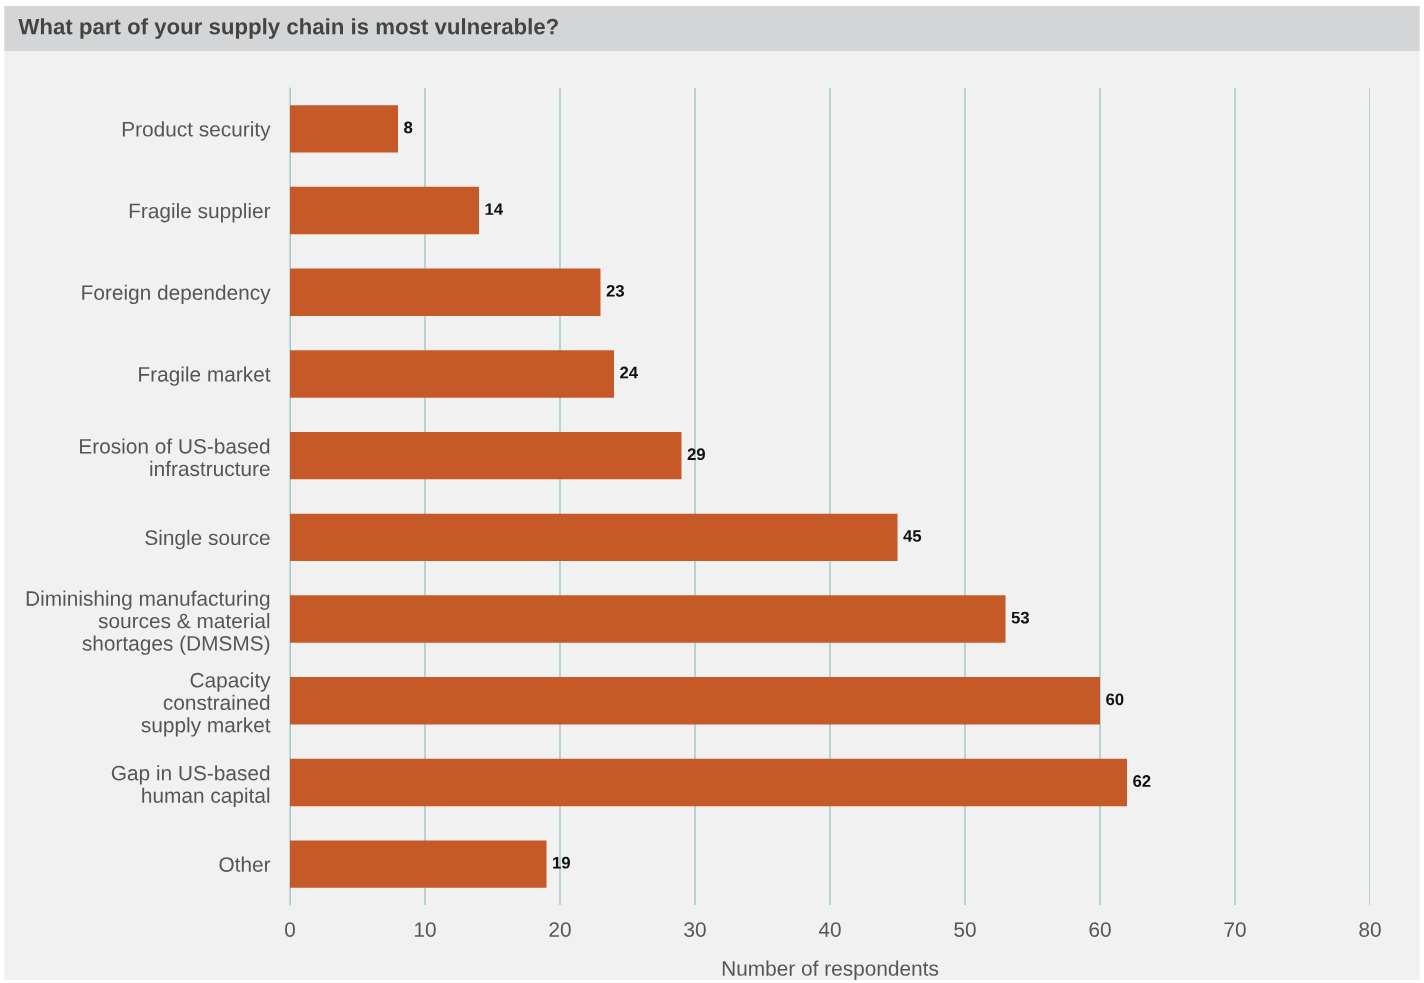 This screenshot has width=1424, height=983. Describe the element at coordinates (1235, 929) in the screenshot. I see `x-tick-label: 70` at that location.